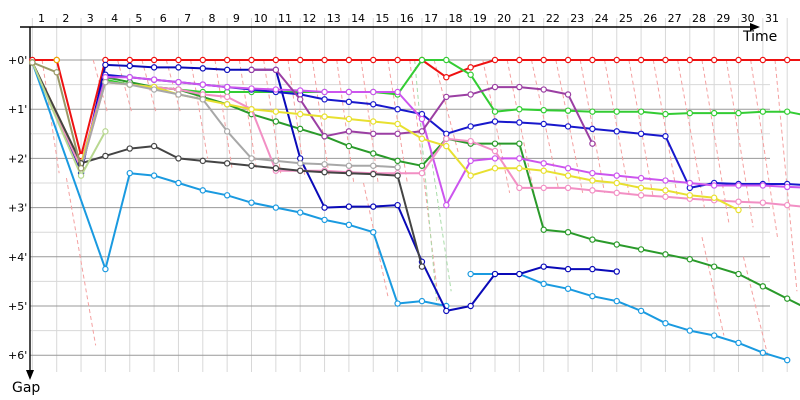 The width and height of the screenshot is (800, 400). What do you see at coordinates (358, 18) in the screenshot?
I see `x-tick-label: 14` at bounding box center [358, 18].